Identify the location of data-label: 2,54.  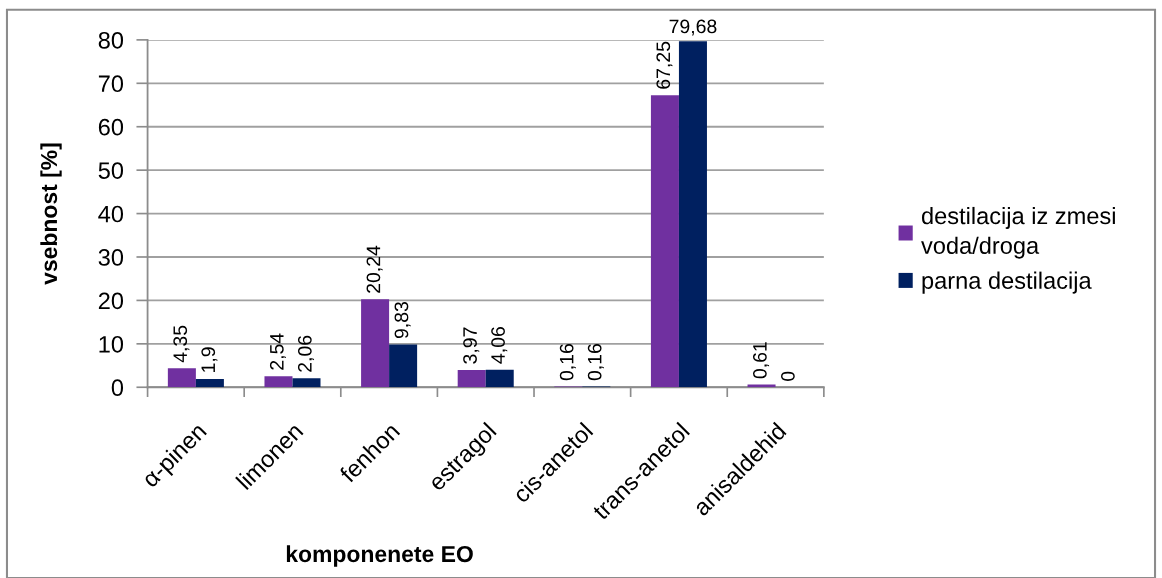
(277, 351).